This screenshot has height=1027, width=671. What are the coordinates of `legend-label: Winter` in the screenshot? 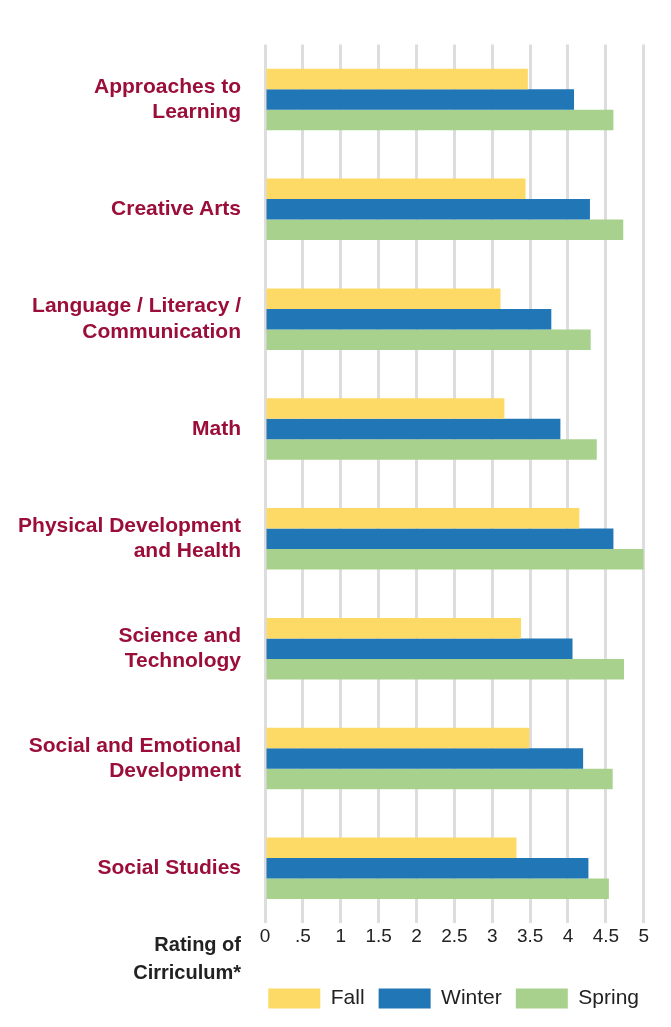 It's located at (471, 997).